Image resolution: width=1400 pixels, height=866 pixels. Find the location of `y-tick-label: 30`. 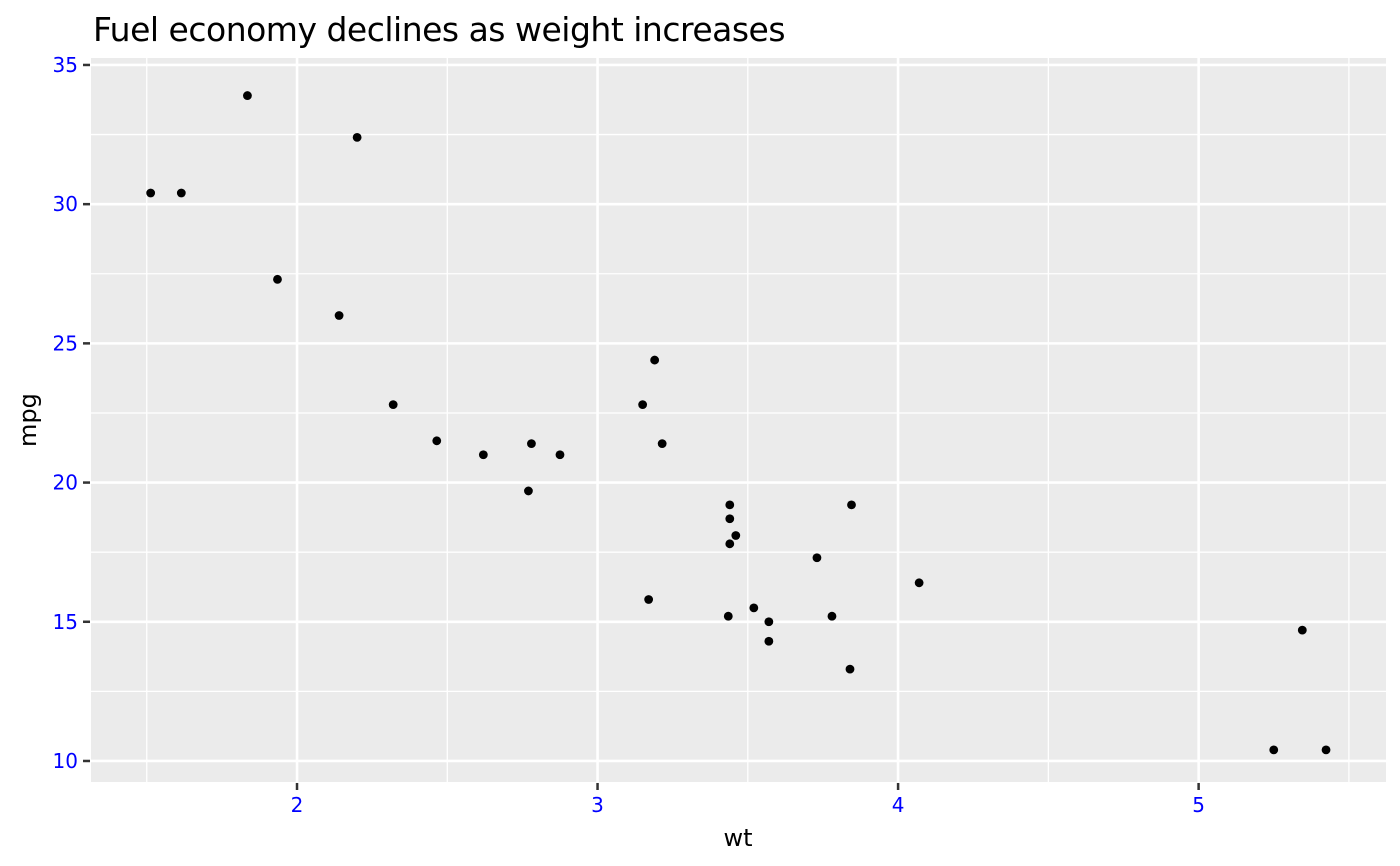

y-tick-label: 30 is located at coordinates (65, 204).